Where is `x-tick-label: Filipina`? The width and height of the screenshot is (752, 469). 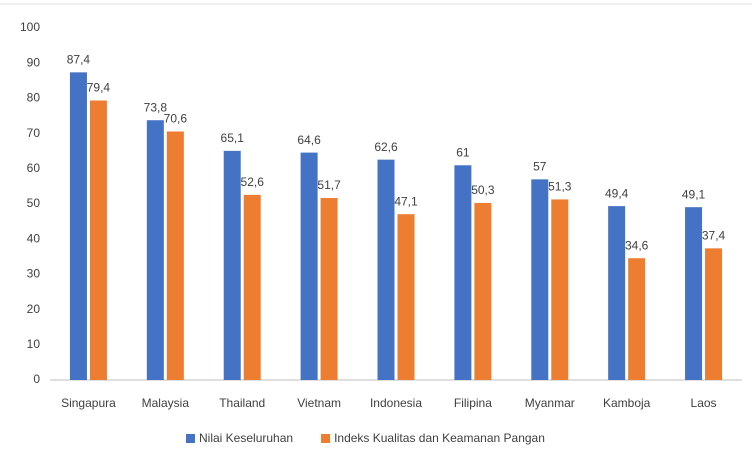
x-tick-label: Filipina is located at coordinates (473, 403).